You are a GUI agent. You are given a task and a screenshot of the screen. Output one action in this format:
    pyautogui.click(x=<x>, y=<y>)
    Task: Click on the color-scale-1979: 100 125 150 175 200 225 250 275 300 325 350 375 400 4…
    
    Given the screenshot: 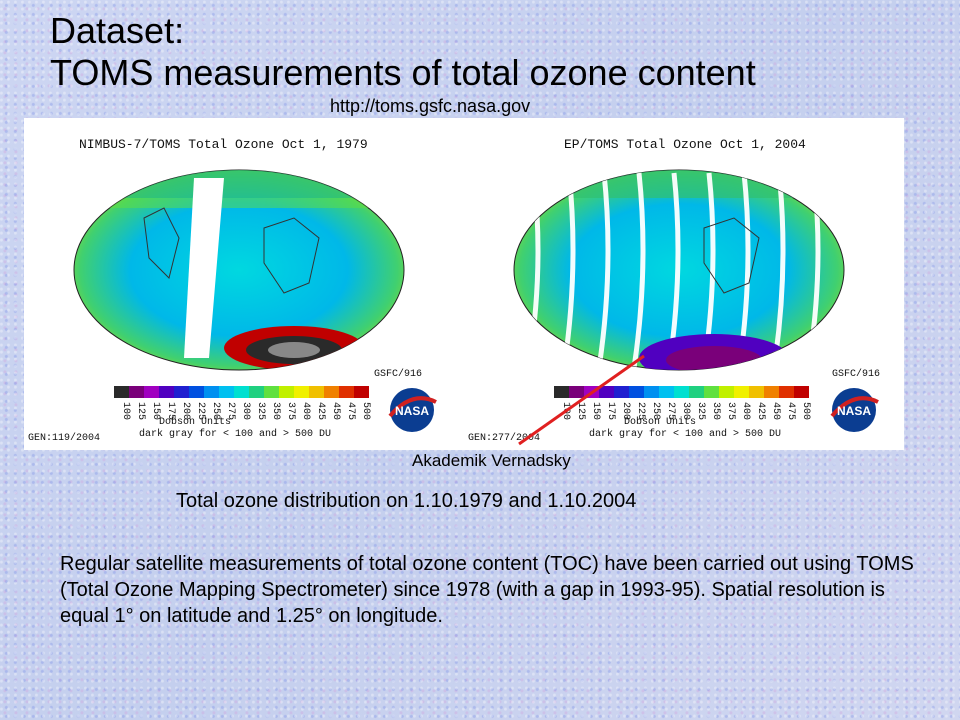 What is the action you would take?
    pyautogui.click(x=242, y=403)
    